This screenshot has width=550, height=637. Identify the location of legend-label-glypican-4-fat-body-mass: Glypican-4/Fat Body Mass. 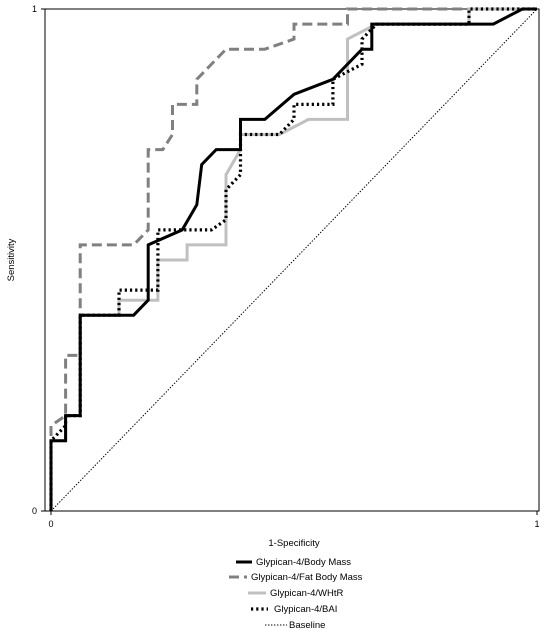
(307, 577).